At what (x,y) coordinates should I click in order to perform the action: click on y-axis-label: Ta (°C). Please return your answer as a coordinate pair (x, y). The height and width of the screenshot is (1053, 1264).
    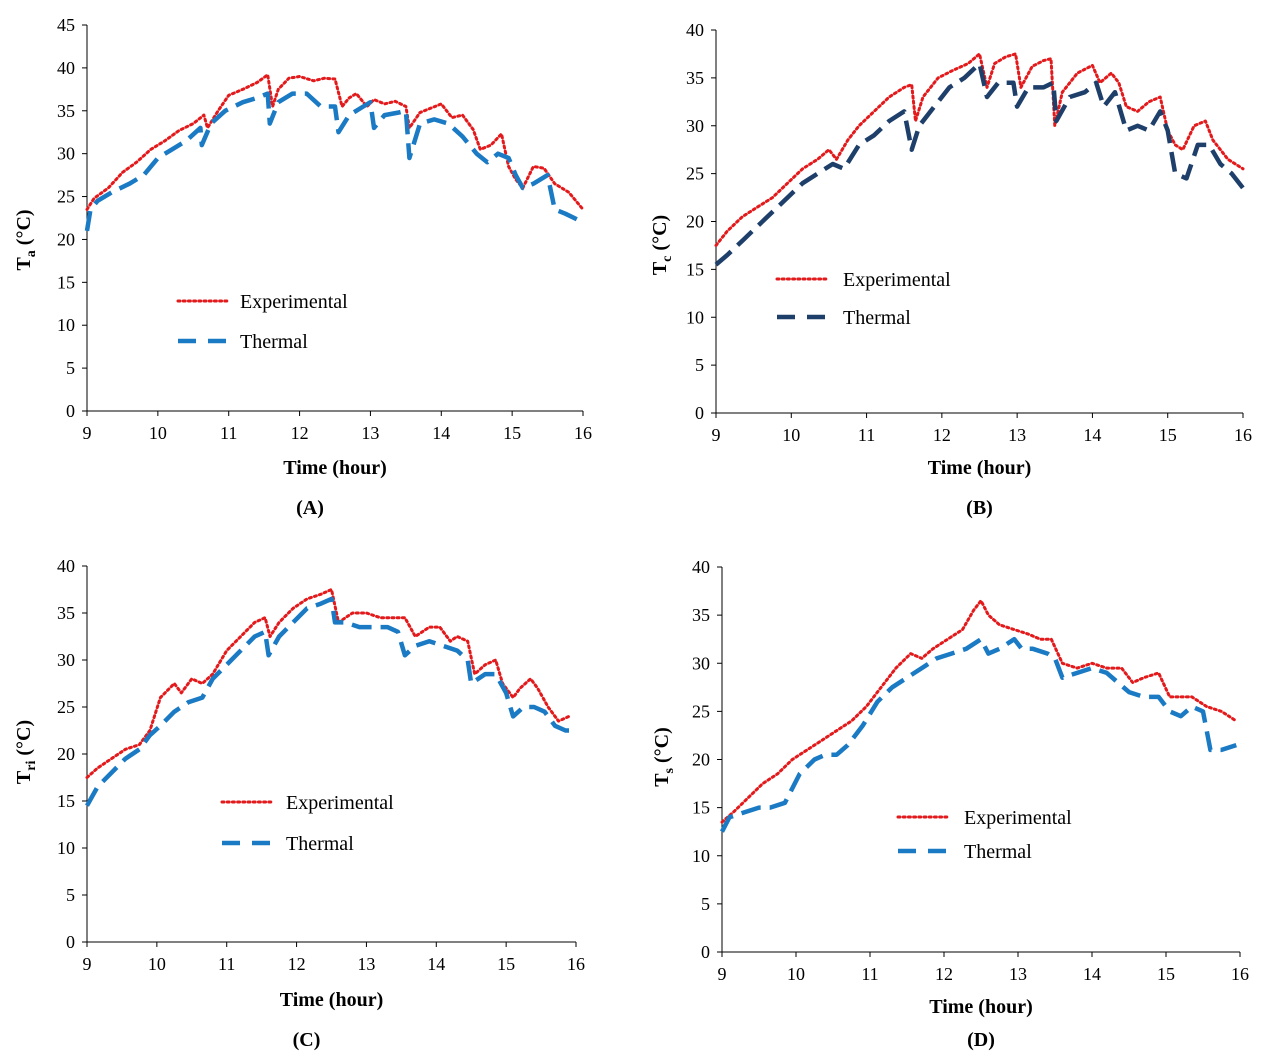
    Looking at the image, I should click on (26, 239).